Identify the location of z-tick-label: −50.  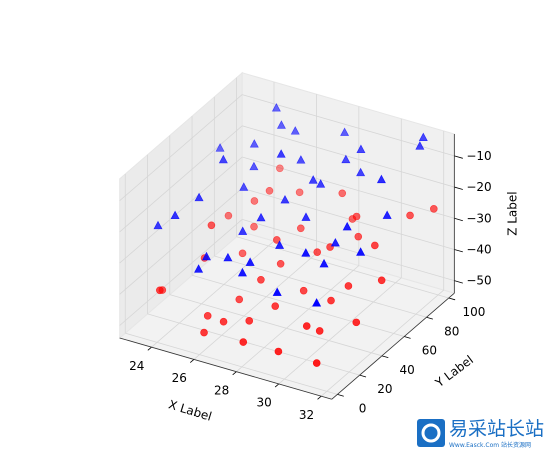
(478, 281).